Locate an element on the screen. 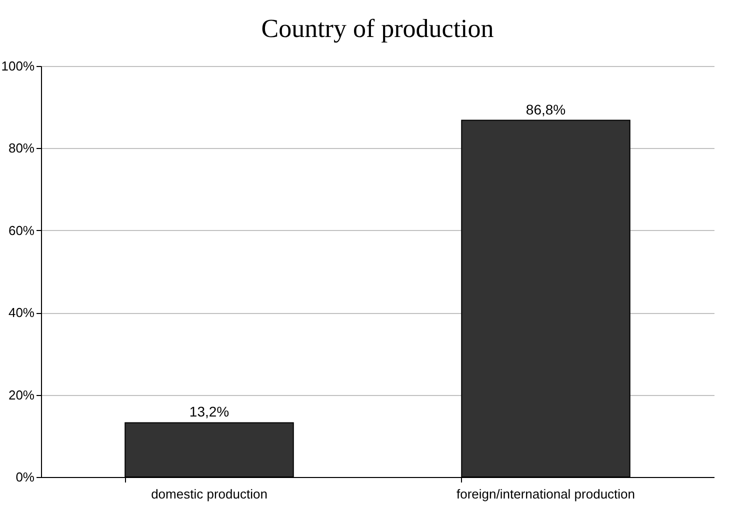 This screenshot has width=745, height=515. y-tick-label: 20% is located at coordinates (21, 394).